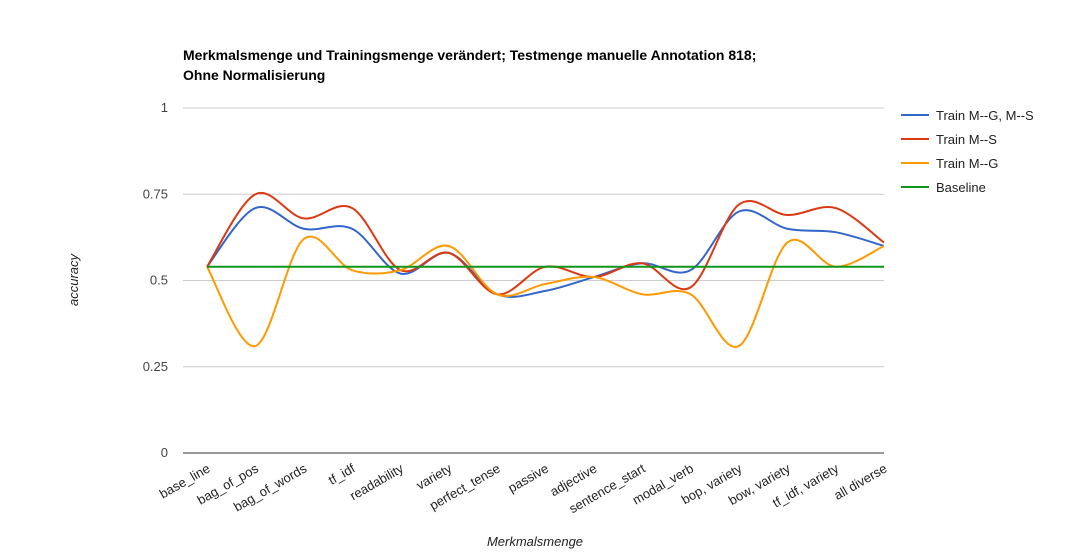  I want to click on chart-title-line-2: Ohne Normalisierung, so click(254, 75).